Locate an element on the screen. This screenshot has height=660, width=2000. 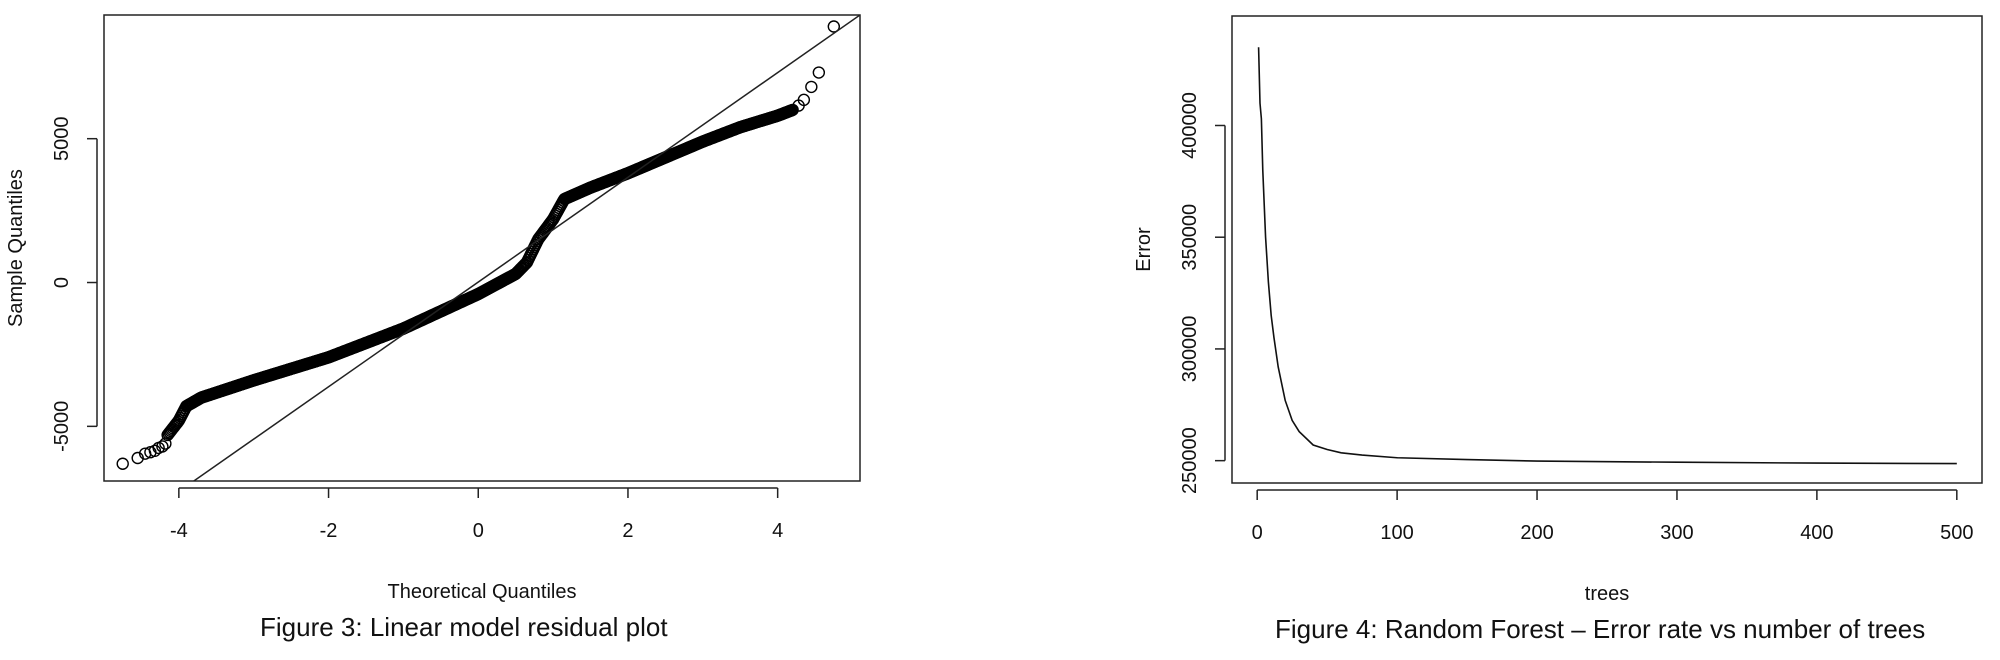
x-tick-label: 2 is located at coordinates (627, 531).